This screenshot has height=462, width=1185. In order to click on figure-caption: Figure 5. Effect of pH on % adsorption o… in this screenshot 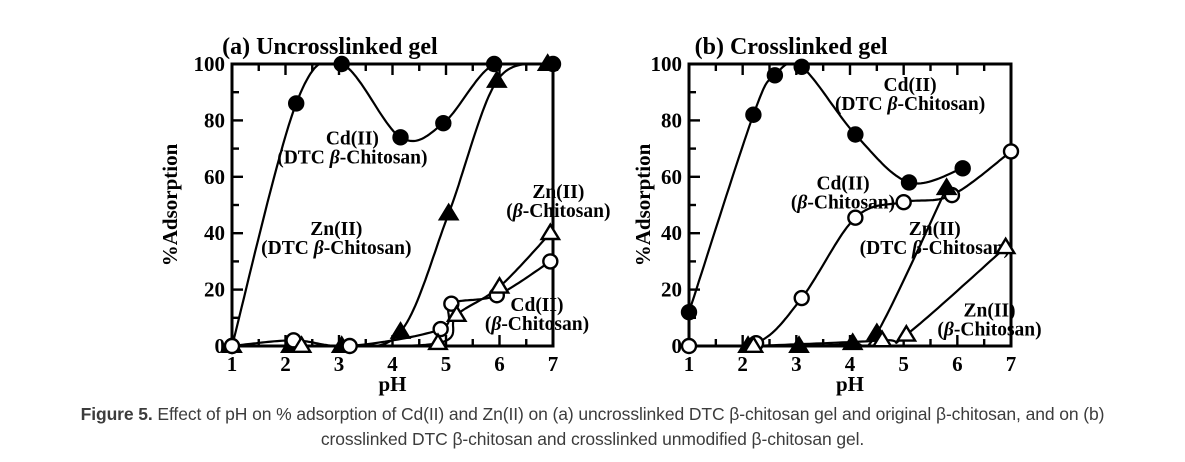, I will do `click(592, 426)`.